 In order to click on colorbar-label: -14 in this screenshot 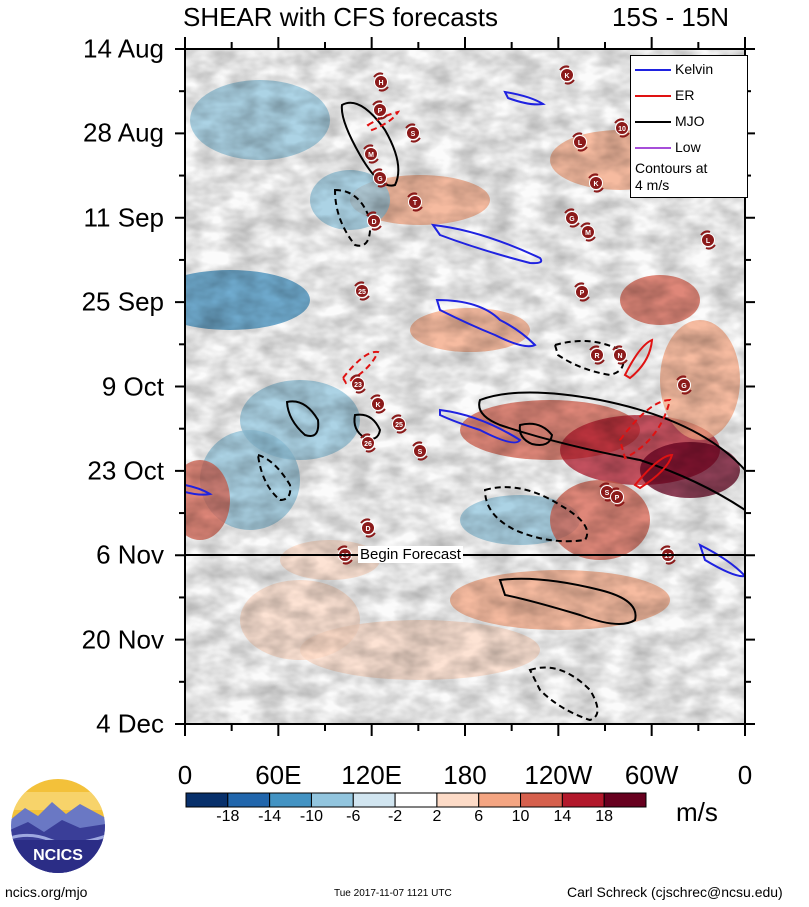, I will do `click(270, 816)`.